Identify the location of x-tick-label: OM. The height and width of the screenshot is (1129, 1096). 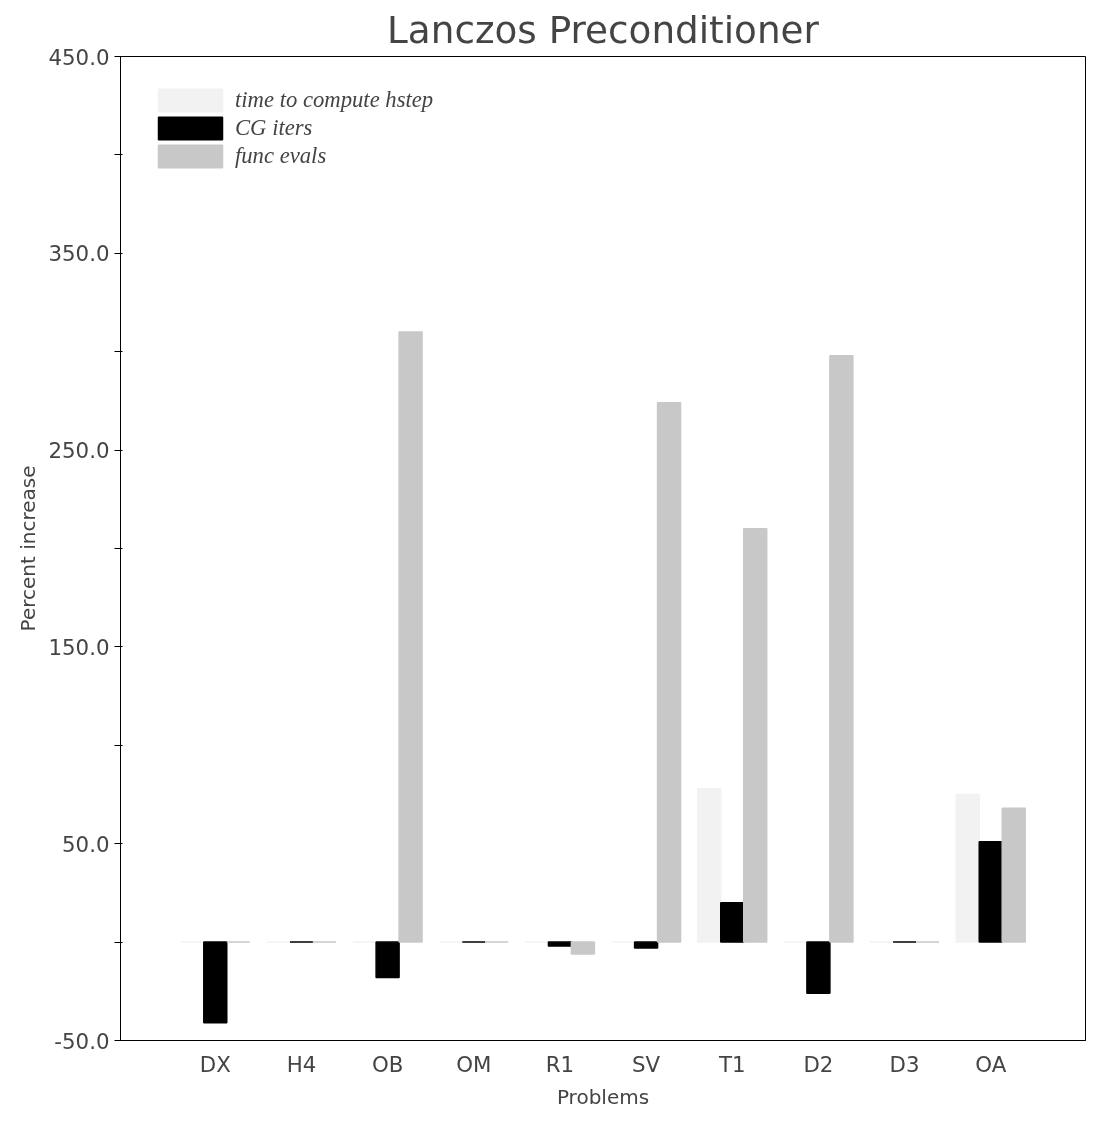
(474, 1064).